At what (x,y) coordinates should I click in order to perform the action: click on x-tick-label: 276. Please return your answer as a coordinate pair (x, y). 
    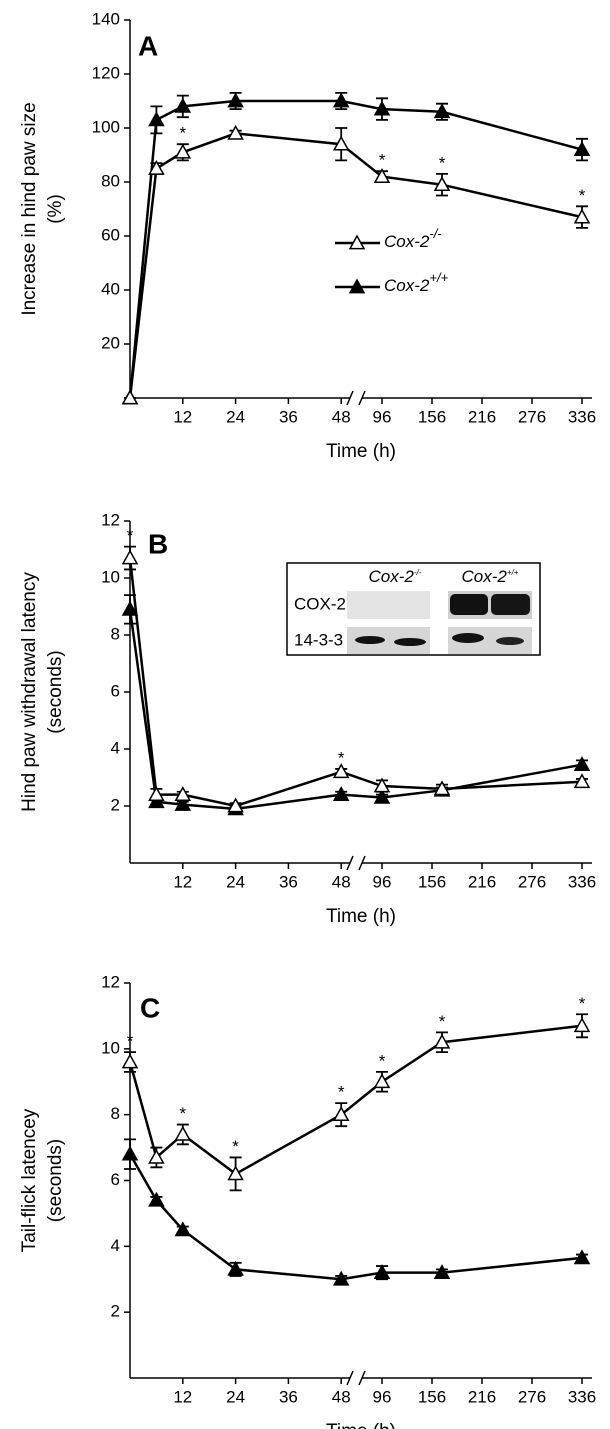
    Looking at the image, I should click on (532, 881).